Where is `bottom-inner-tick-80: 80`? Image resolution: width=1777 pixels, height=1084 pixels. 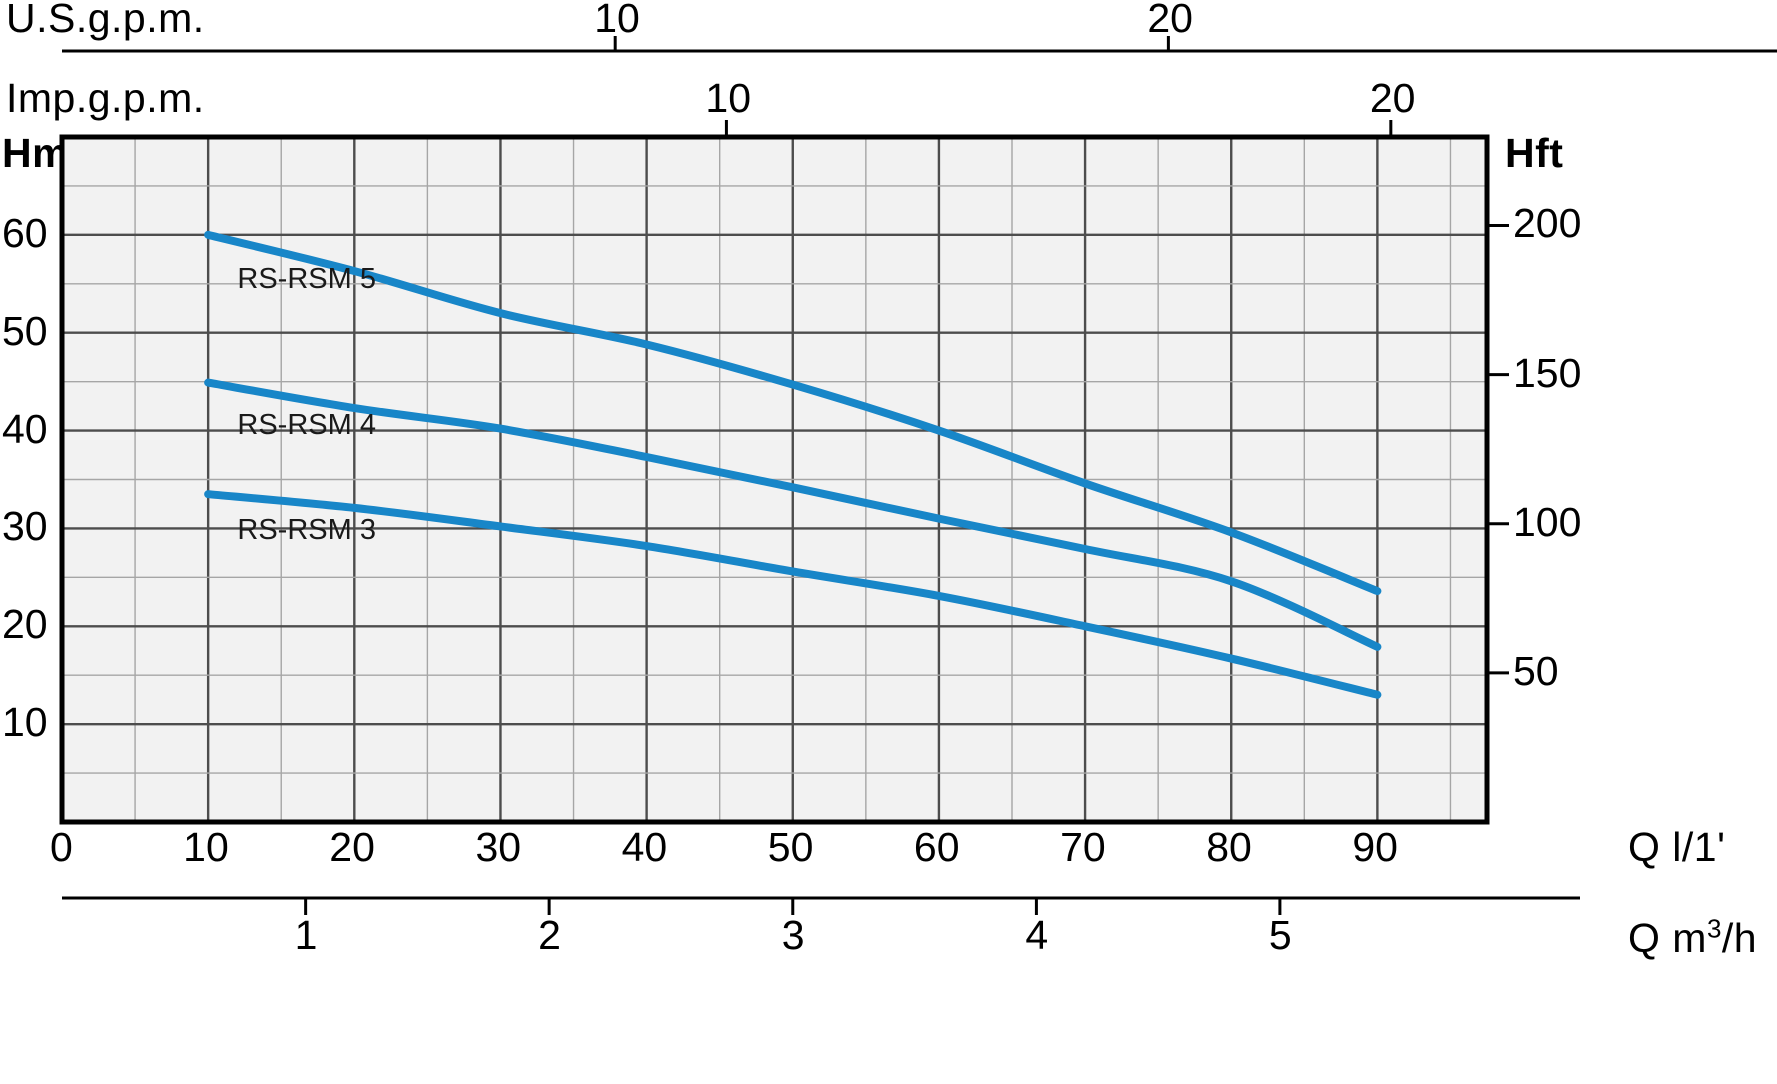
bottom-inner-tick-80: 80 is located at coordinates (1229, 847).